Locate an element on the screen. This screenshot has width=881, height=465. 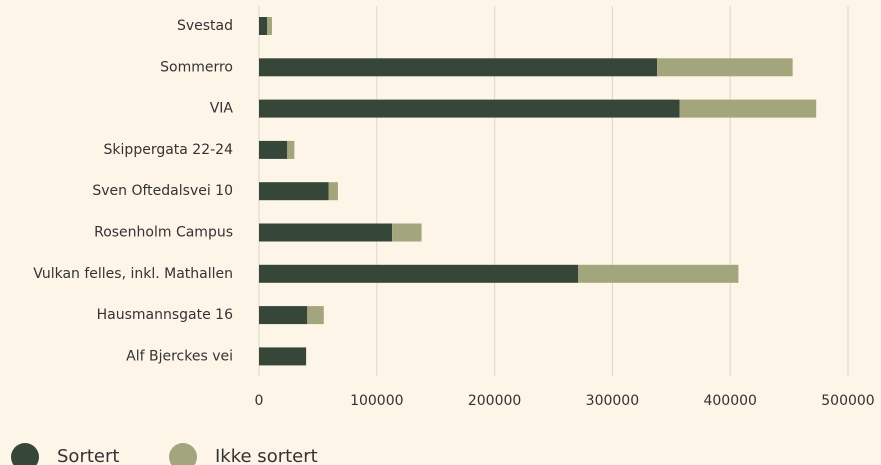
x-tick-label: 300000 is located at coordinates (612, 401).